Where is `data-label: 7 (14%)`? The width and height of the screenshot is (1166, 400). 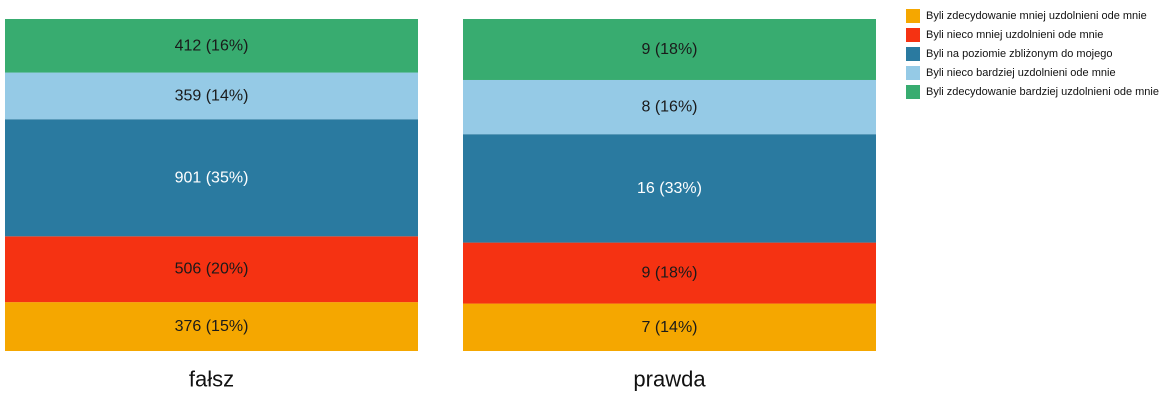
data-label: 7 (14%) is located at coordinates (669, 327).